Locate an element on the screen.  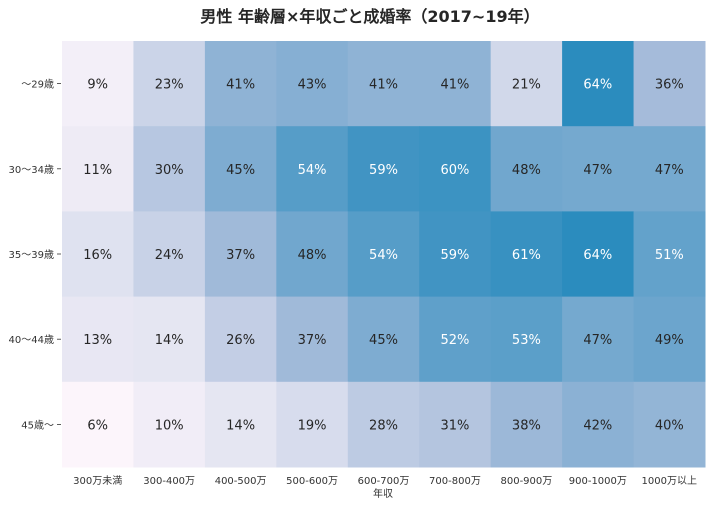
cell-value-label: 9% is located at coordinates (97, 85).